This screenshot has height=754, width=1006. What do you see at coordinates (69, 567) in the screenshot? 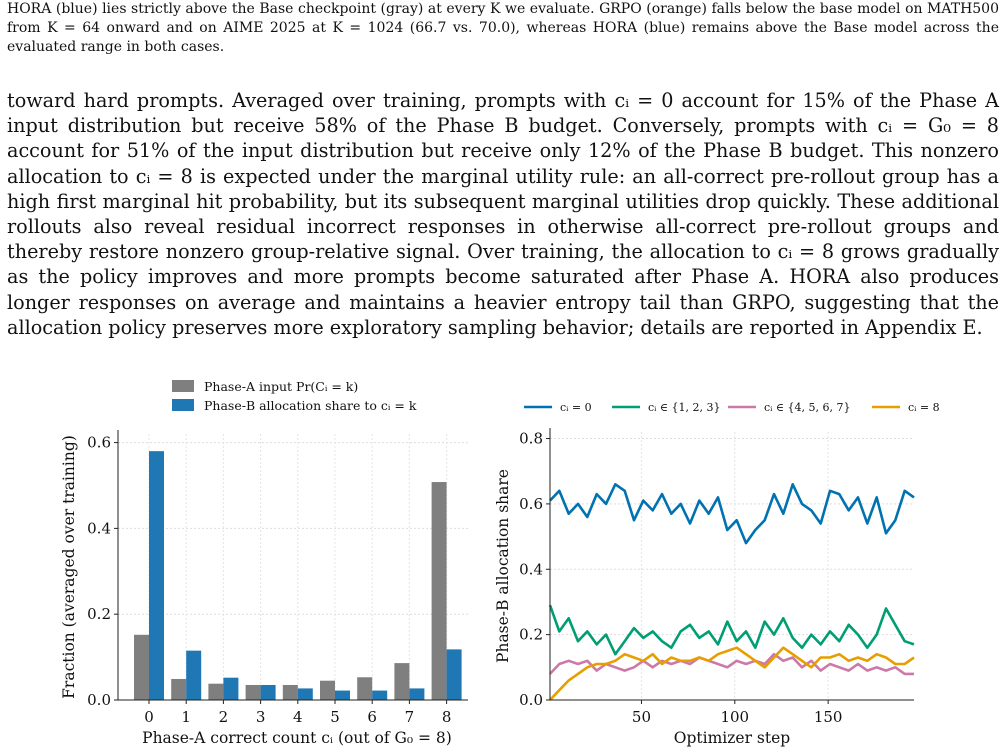
I see `y-axis-label: Fraction (averaged over training)` at bounding box center [69, 567].